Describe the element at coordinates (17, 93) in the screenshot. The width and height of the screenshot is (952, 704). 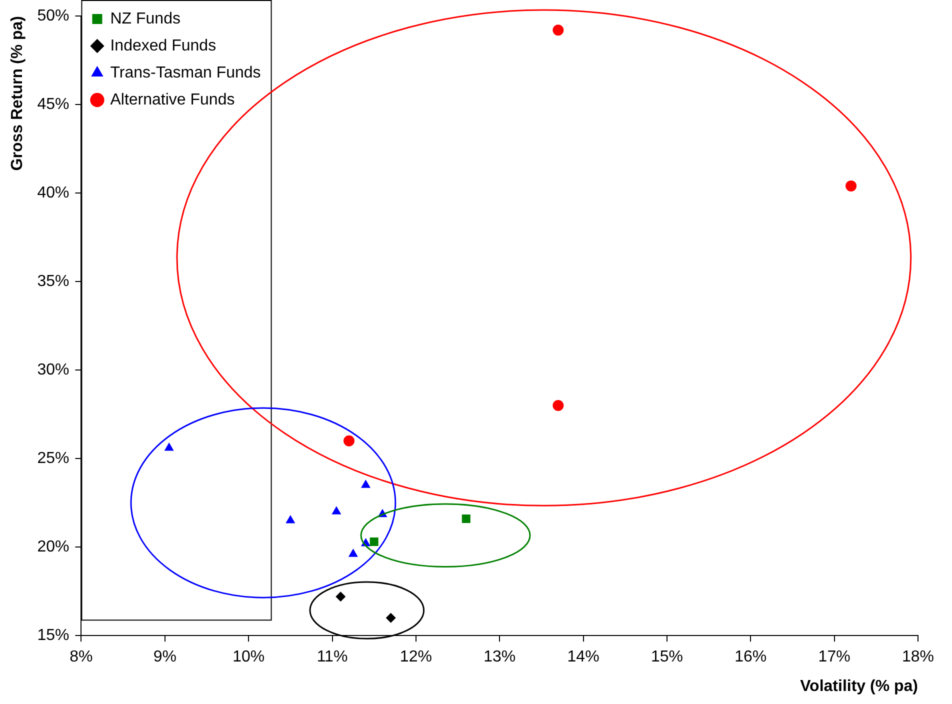
I see `y-axis-title: Gross Return (% pa)` at that location.